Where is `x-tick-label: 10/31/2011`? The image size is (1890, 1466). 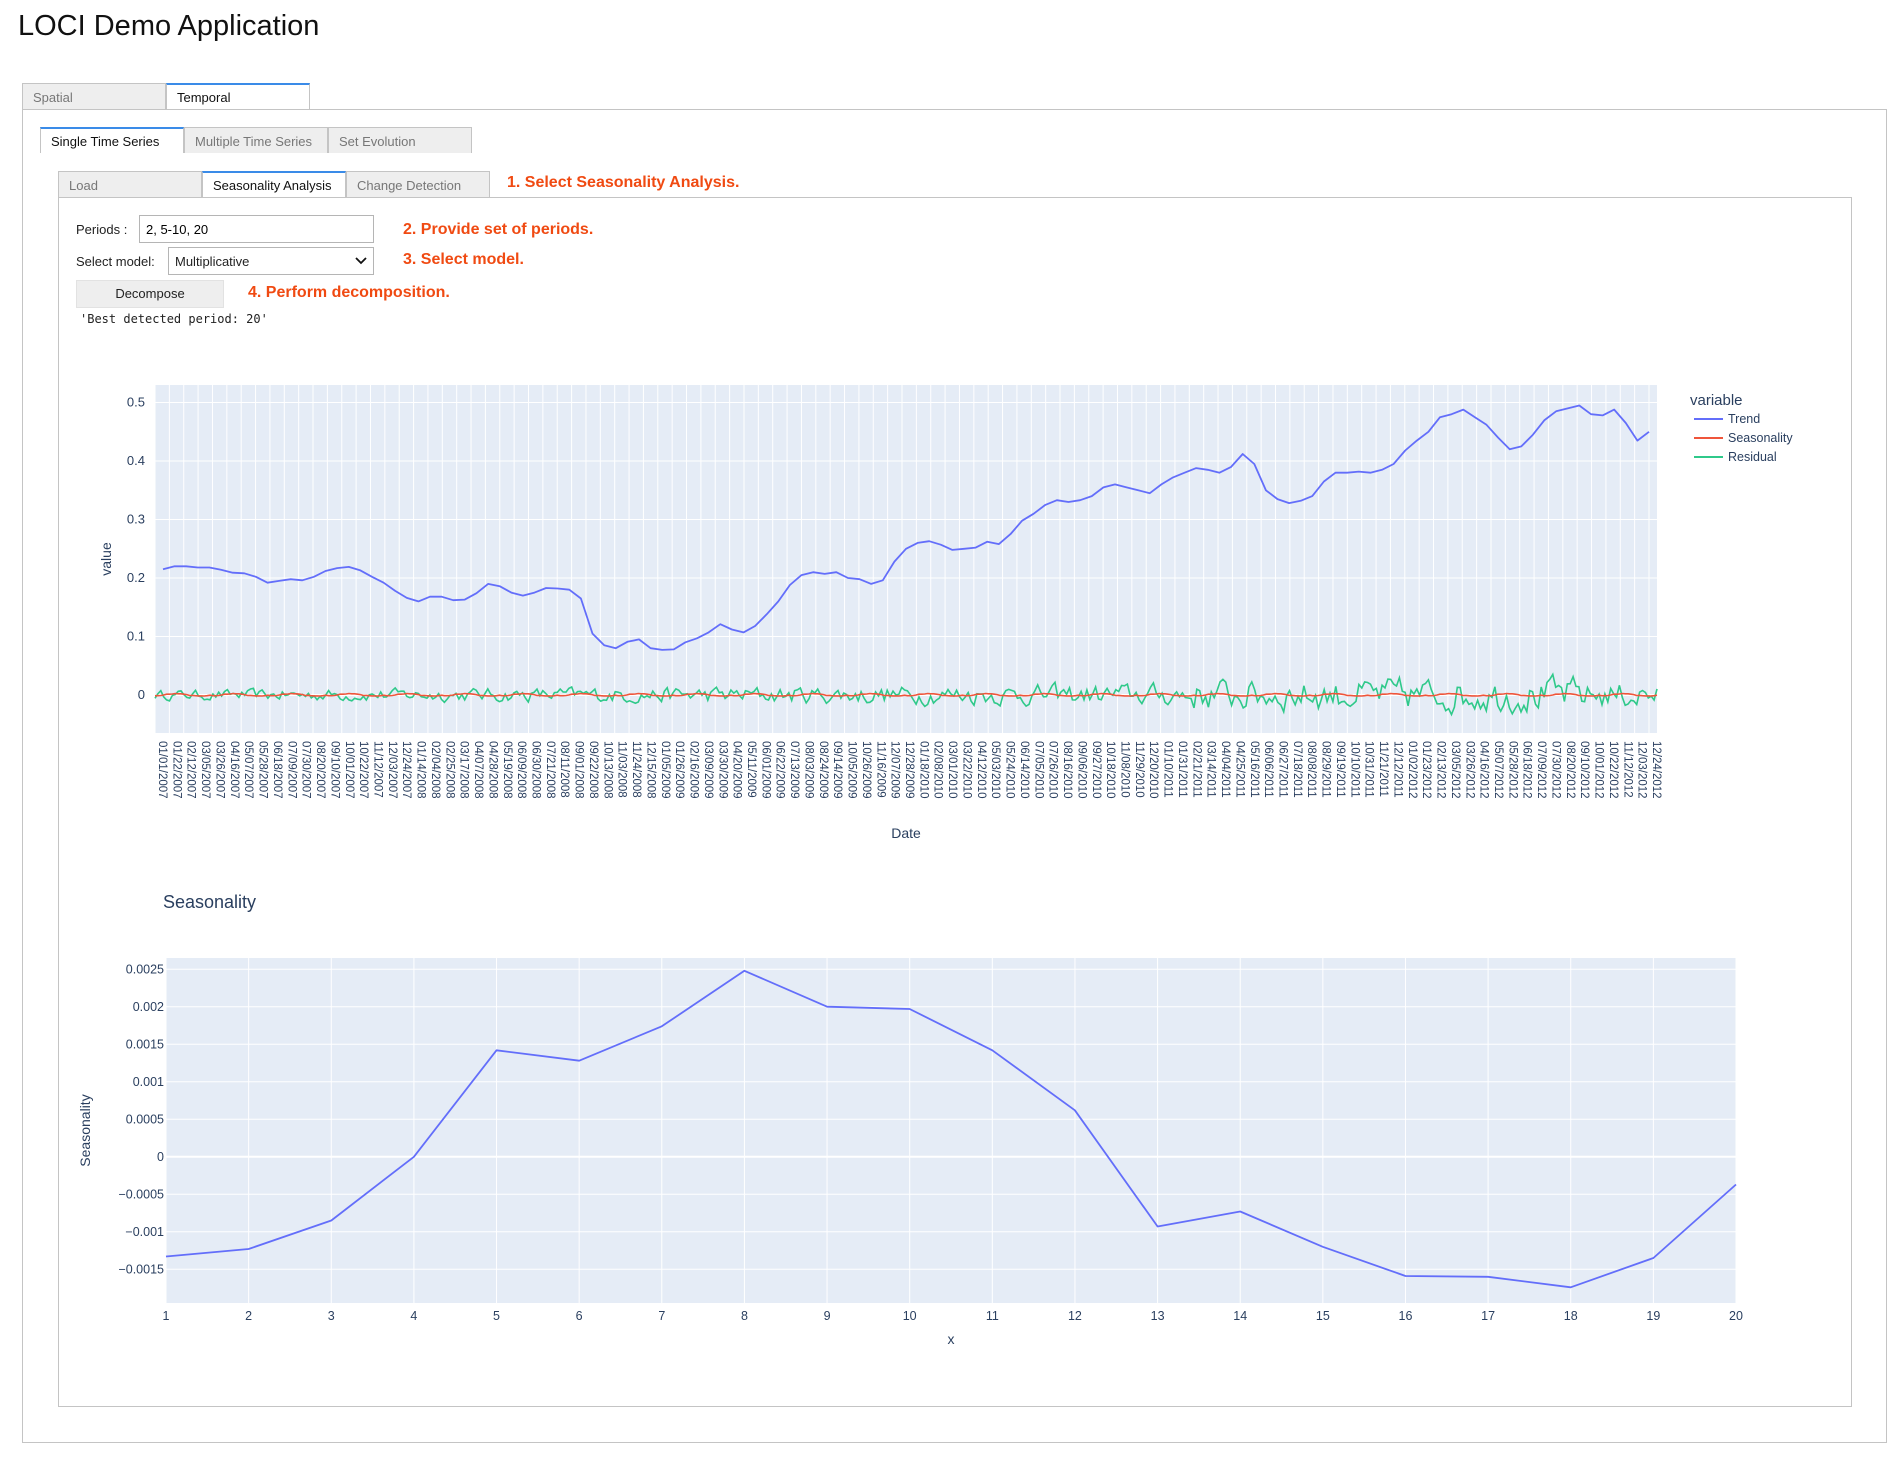 x-tick-label: 10/31/2011 is located at coordinates (1369, 769).